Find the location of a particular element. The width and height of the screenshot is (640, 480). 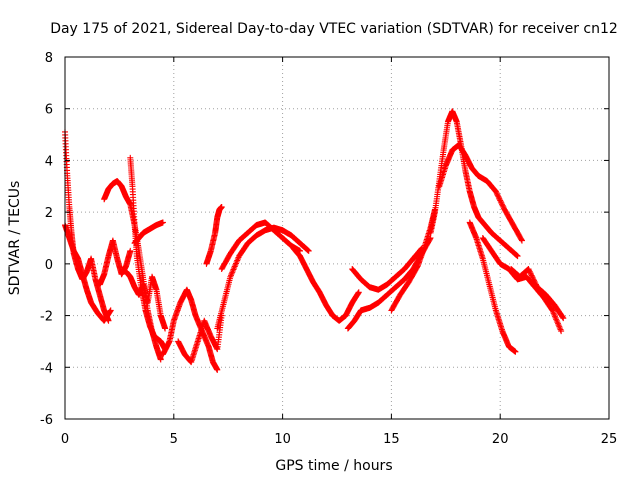

x-tick-label: 25 is located at coordinates (609, 439).